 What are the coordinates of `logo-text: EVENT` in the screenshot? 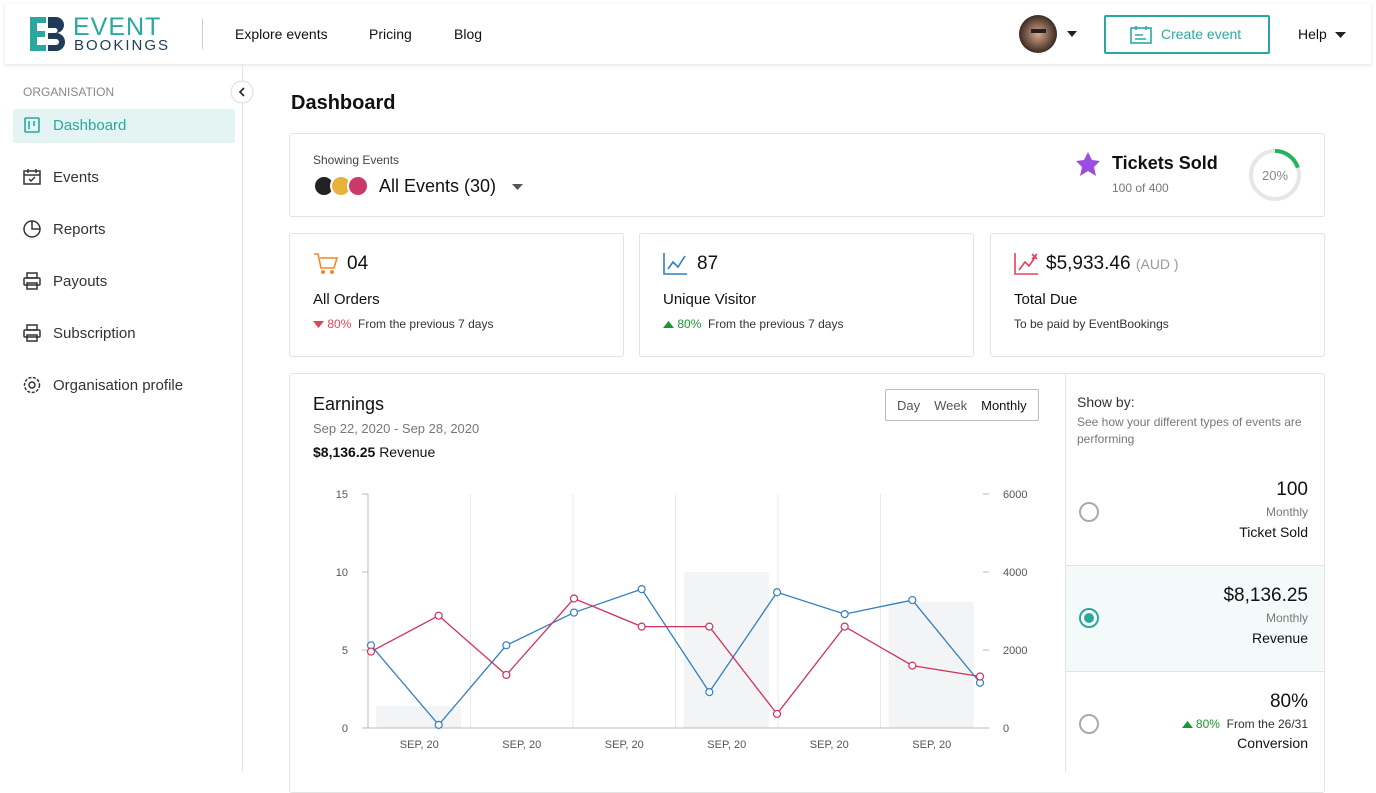 It's located at (117, 27).